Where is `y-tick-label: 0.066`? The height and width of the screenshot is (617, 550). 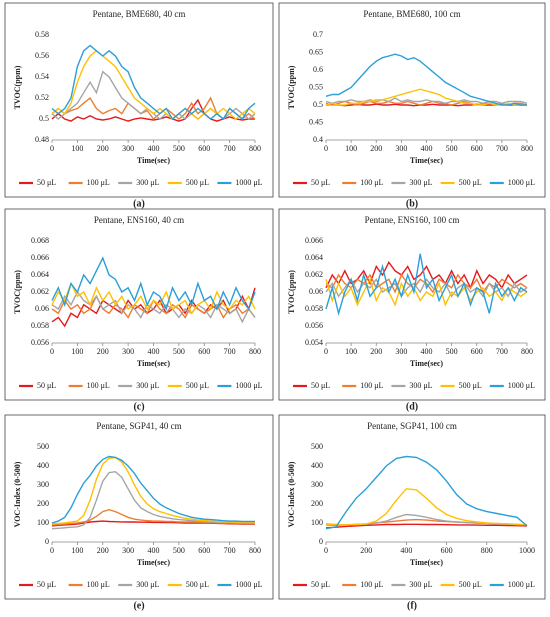 y-tick-label: 0.066 is located at coordinates (40, 257).